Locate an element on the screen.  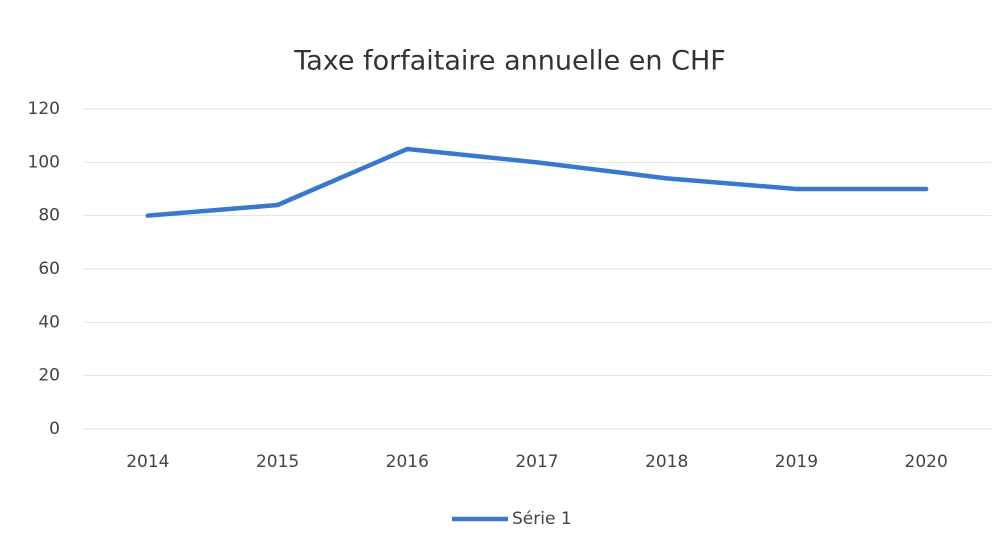
chart-title: Taxe forfaitaire annuelle en CHF is located at coordinates (509, 61).